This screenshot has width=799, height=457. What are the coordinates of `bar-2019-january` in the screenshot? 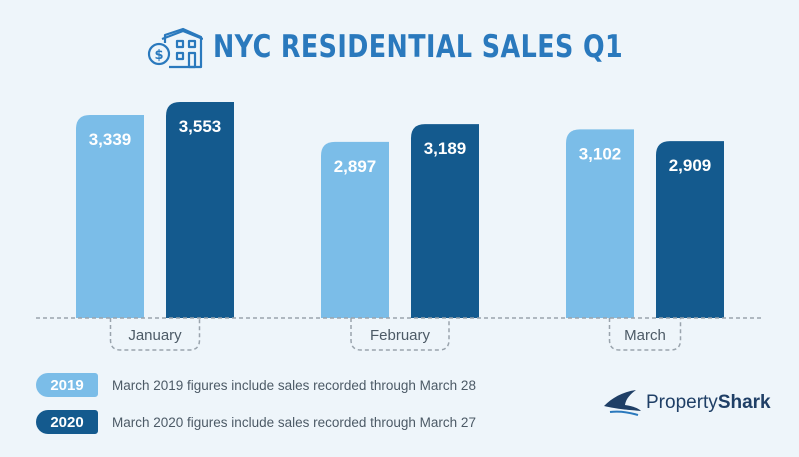 It's located at (110, 216).